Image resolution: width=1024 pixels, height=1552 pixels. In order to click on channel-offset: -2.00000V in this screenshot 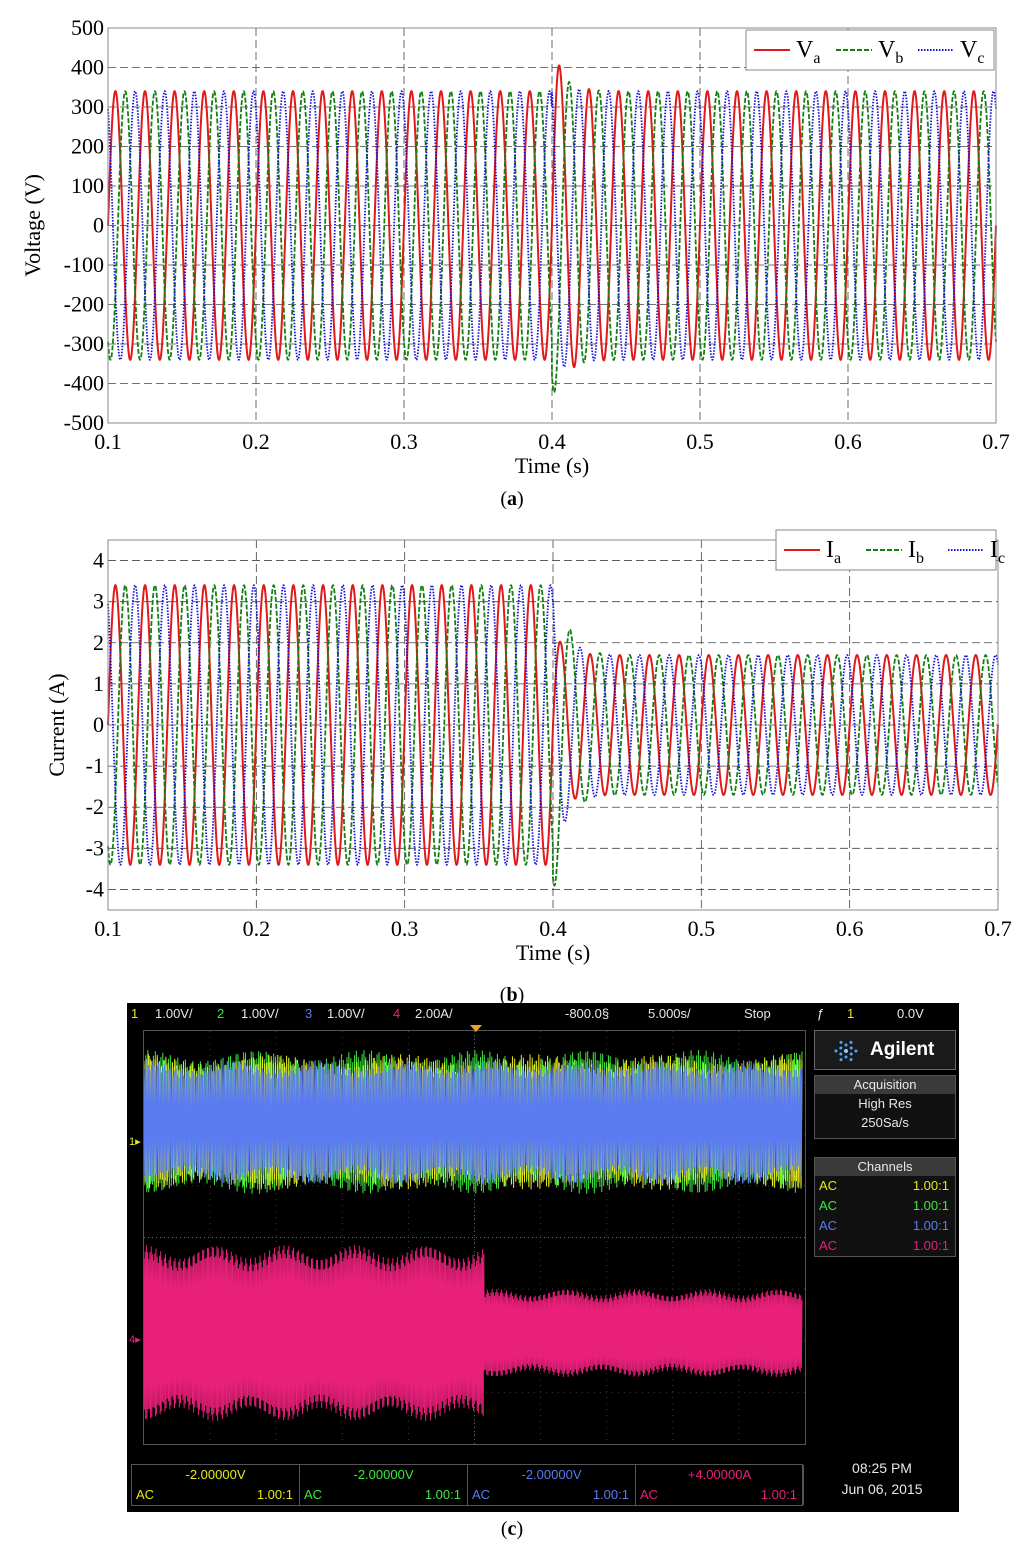, I will do `click(215, 1474)`.